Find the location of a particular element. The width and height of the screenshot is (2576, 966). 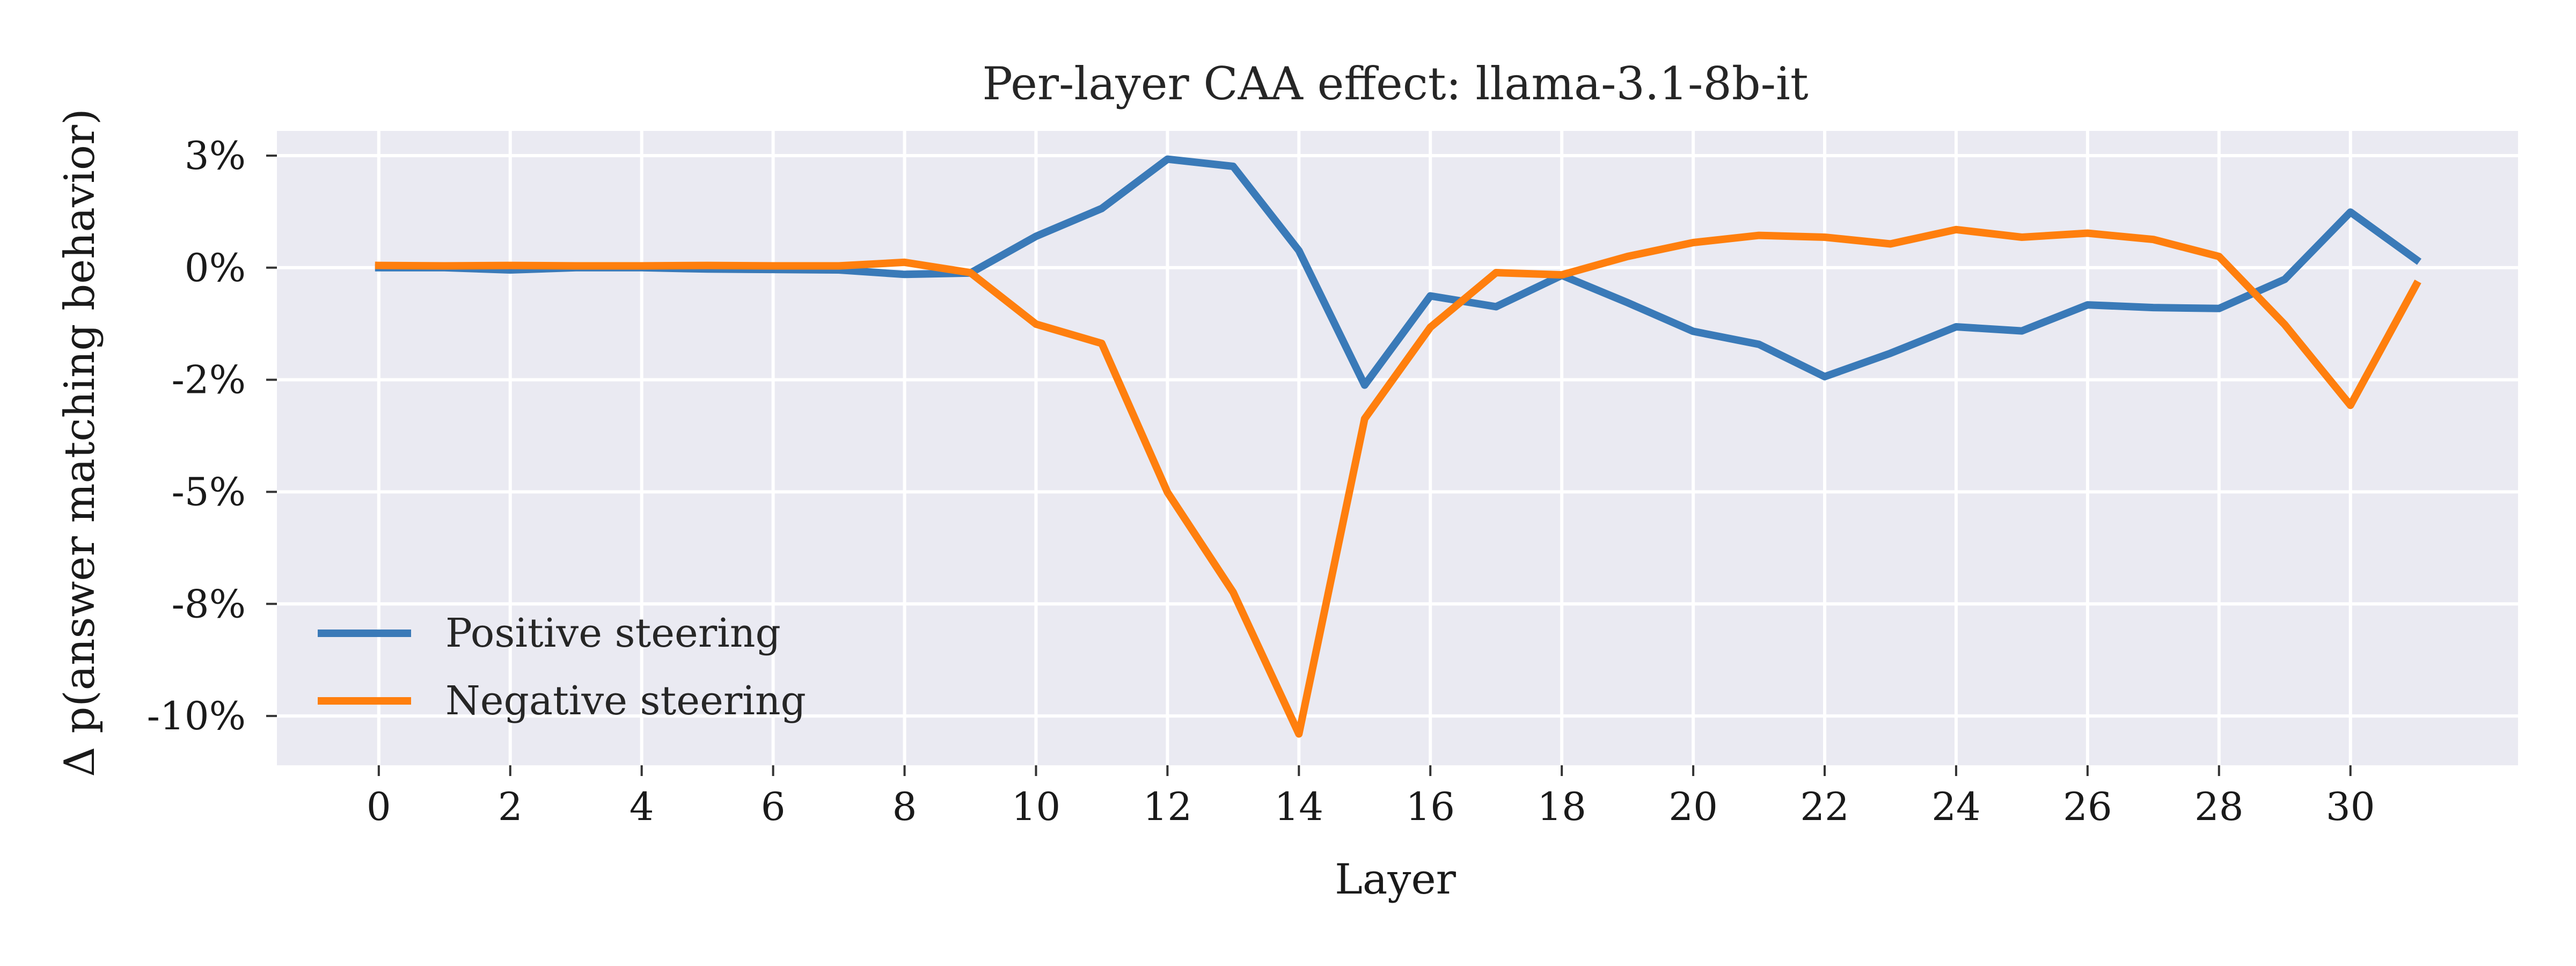

y-axis-label: Δ p(answer matching behavior) is located at coordinates (80, 442).